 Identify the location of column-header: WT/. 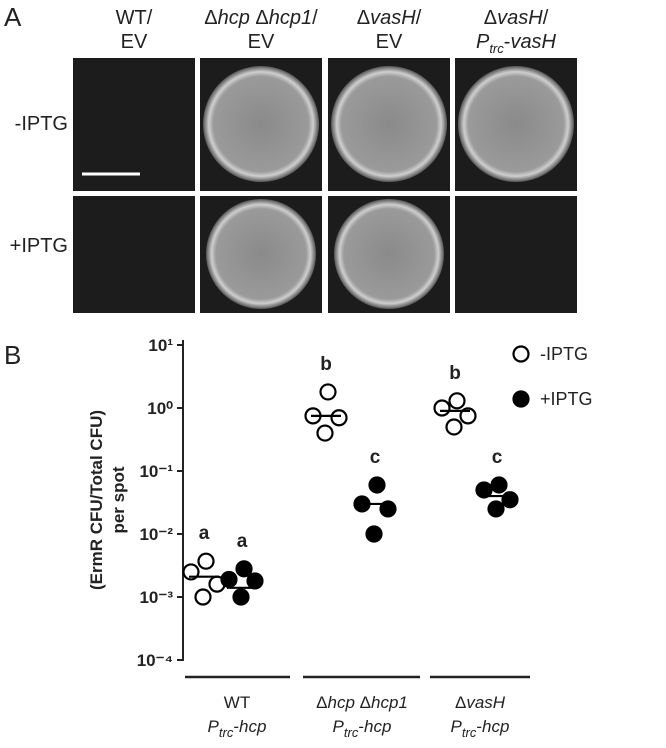
(134, 18).